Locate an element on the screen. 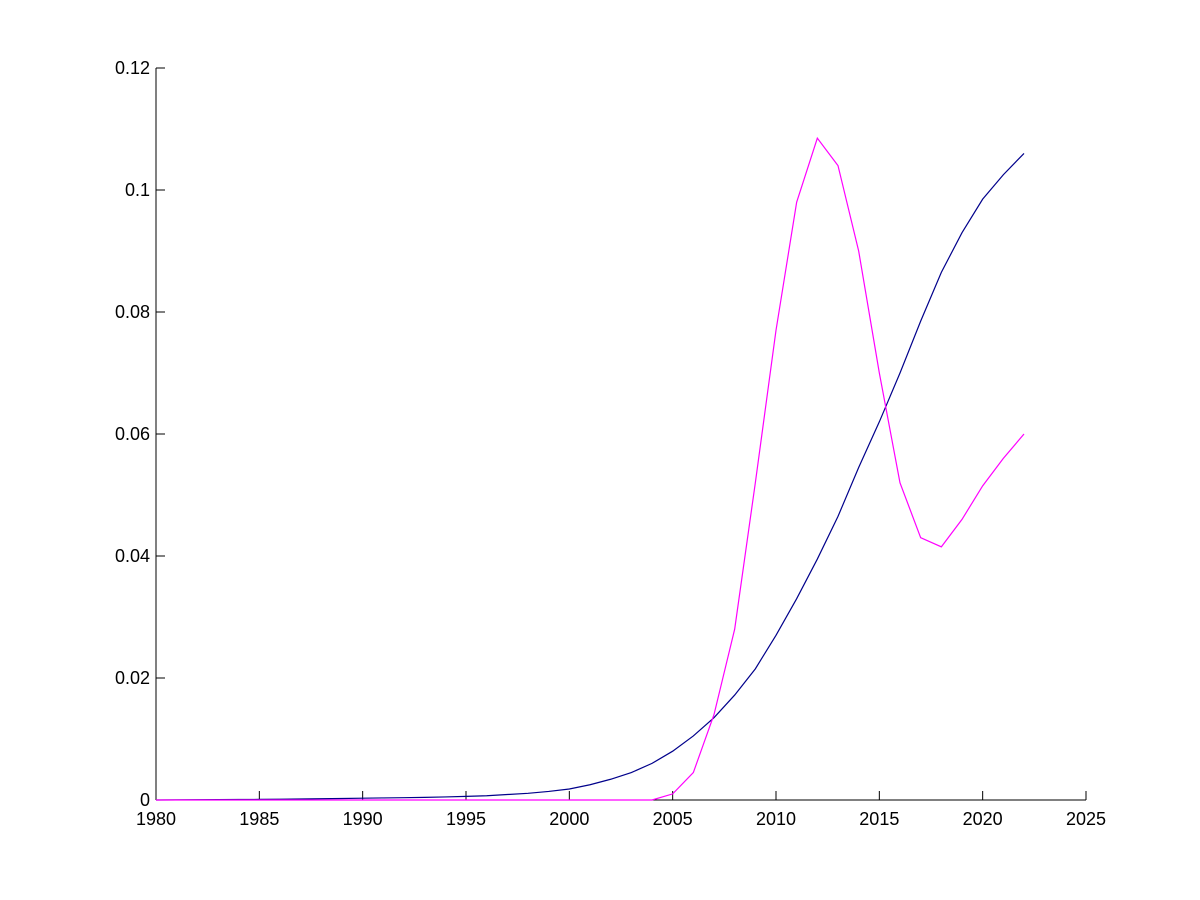 Image resolution: width=1200 pixels, height=900 pixels. x-tick-label: 2000 is located at coordinates (569, 819).